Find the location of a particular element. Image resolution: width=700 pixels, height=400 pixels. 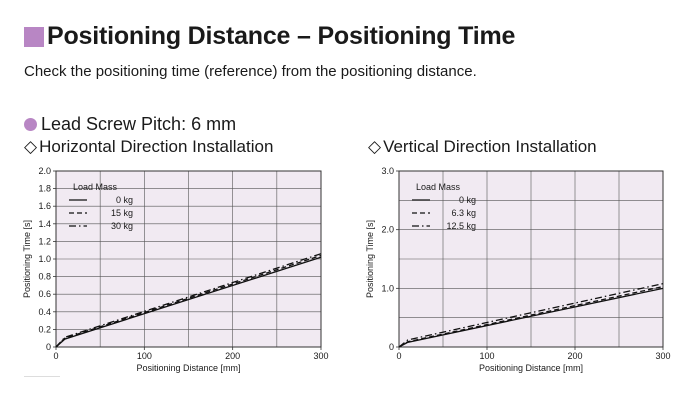

circle-bullet-icon is located at coordinates (30, 124).